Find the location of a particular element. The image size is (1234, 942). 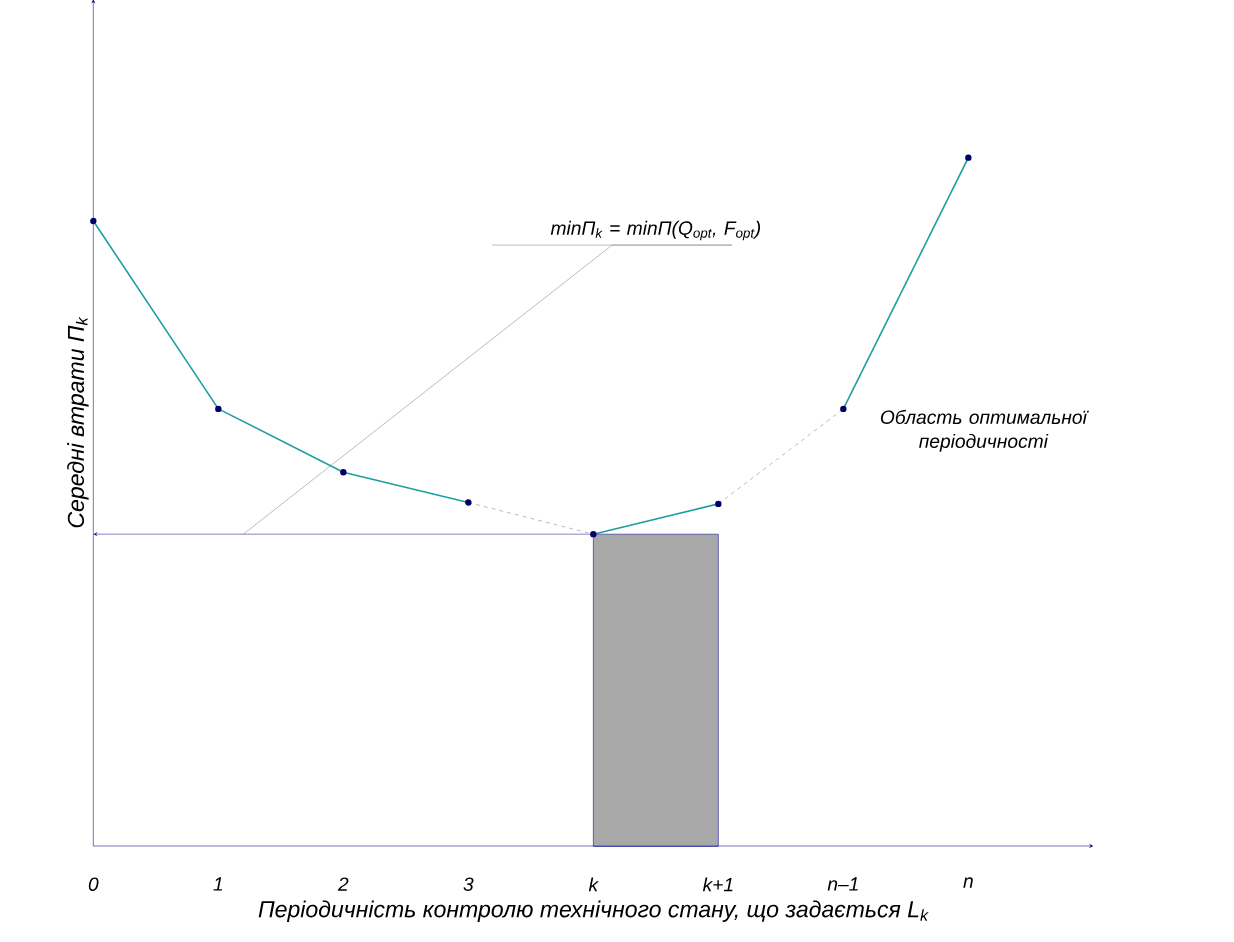

x-tick-label: 3 is located at coordinates (468, 884).